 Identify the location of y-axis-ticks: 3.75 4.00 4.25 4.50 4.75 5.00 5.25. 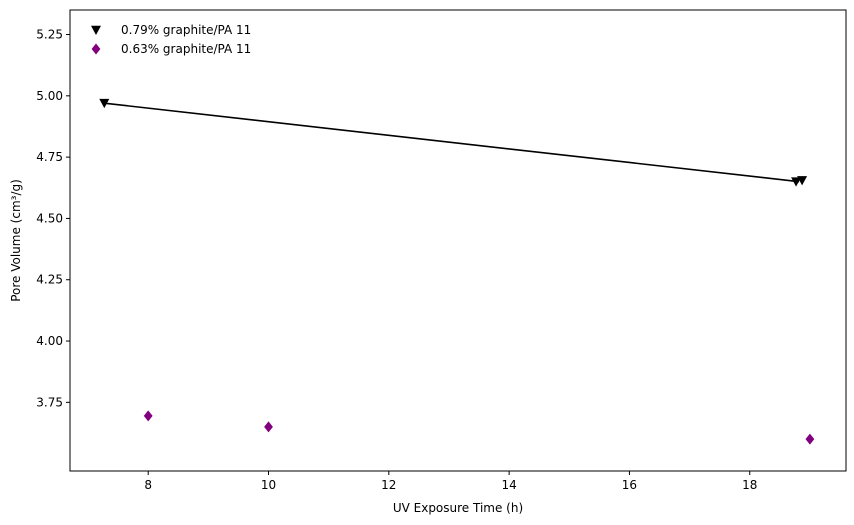
(53, 218).